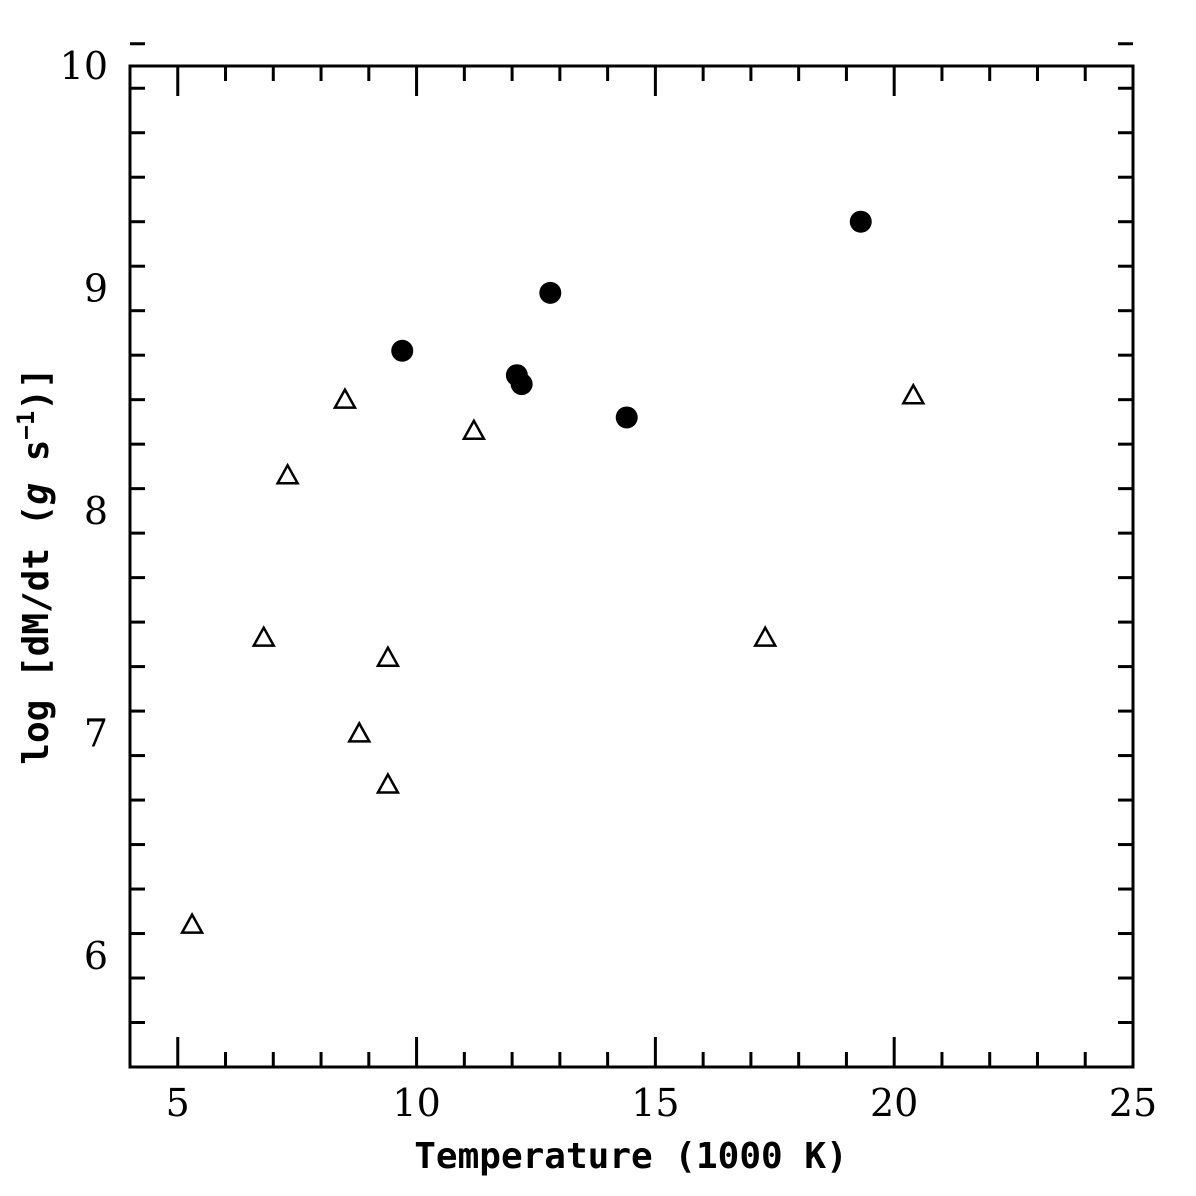 The height and width of the screenshot is (1196, 1196). Describe the element at coordinates (1133, 1103) in the screenshot. I see `x-tick-label: 25` at that location.